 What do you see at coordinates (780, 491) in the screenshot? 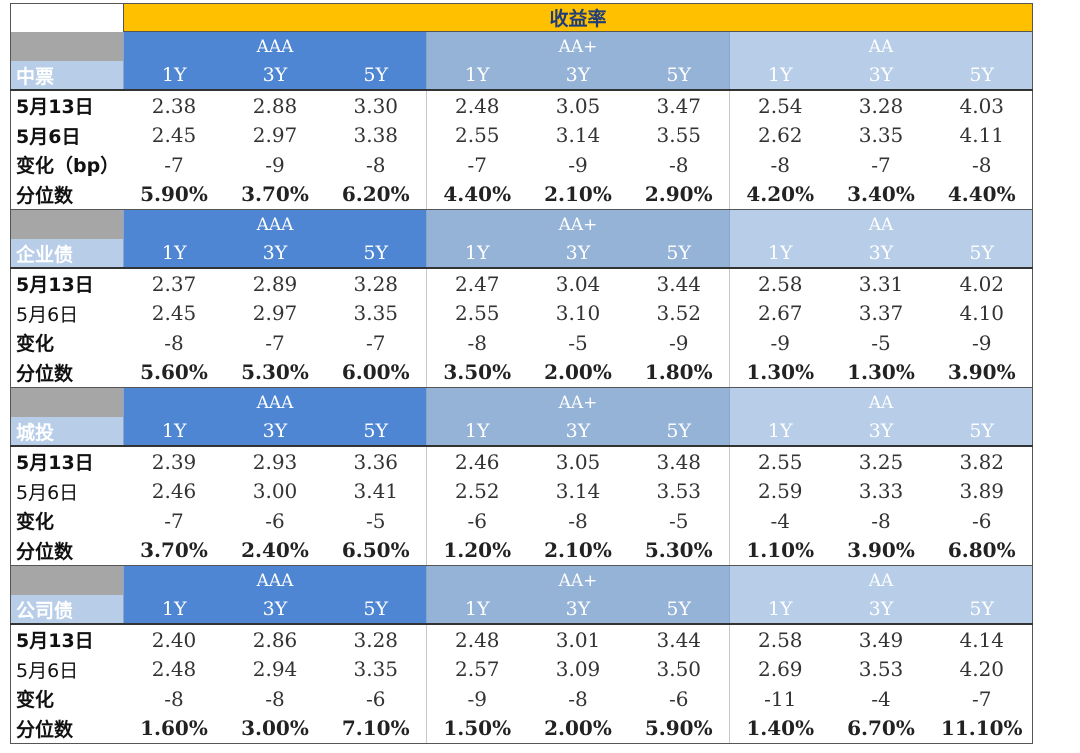
I see `table-cell: 2.59` at bounding box center [780, 491].